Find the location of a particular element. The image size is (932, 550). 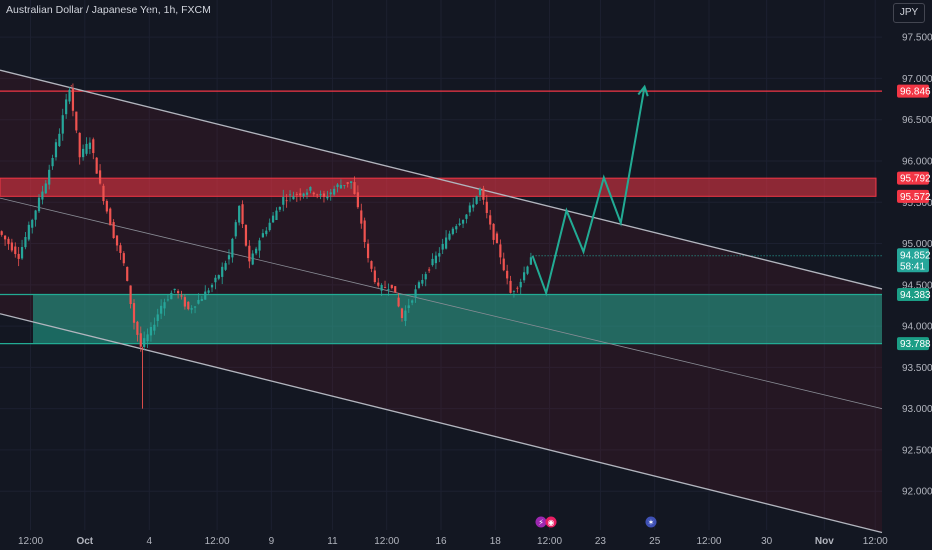

earnings-icon-glyph: ◉ is located at coordinates (551, 522).